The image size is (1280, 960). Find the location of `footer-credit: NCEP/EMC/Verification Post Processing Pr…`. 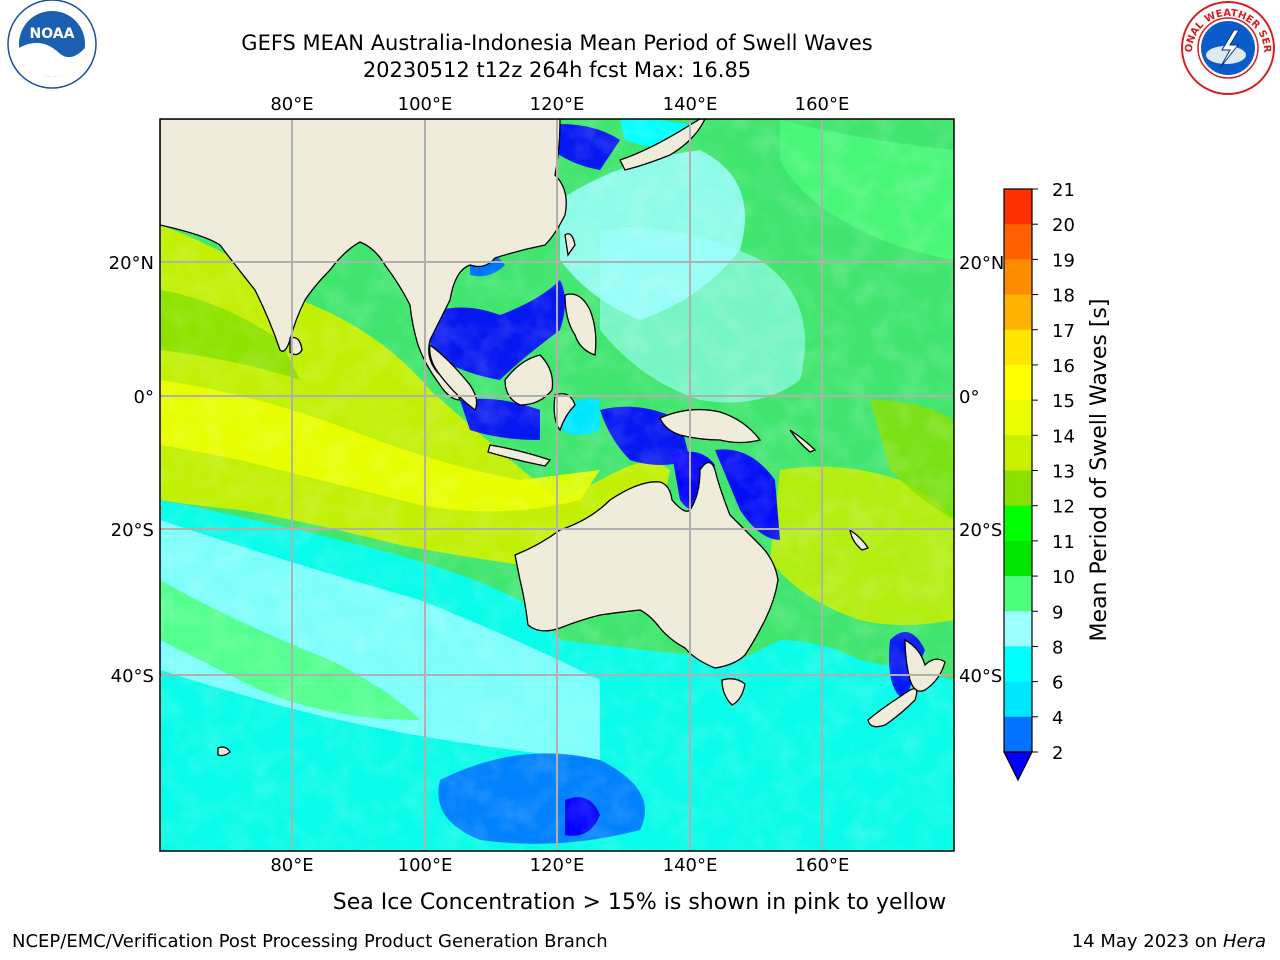

footer-credit: NCEP/EMC/Verification Post Processing Pr… is located at coordinates (310, 941).